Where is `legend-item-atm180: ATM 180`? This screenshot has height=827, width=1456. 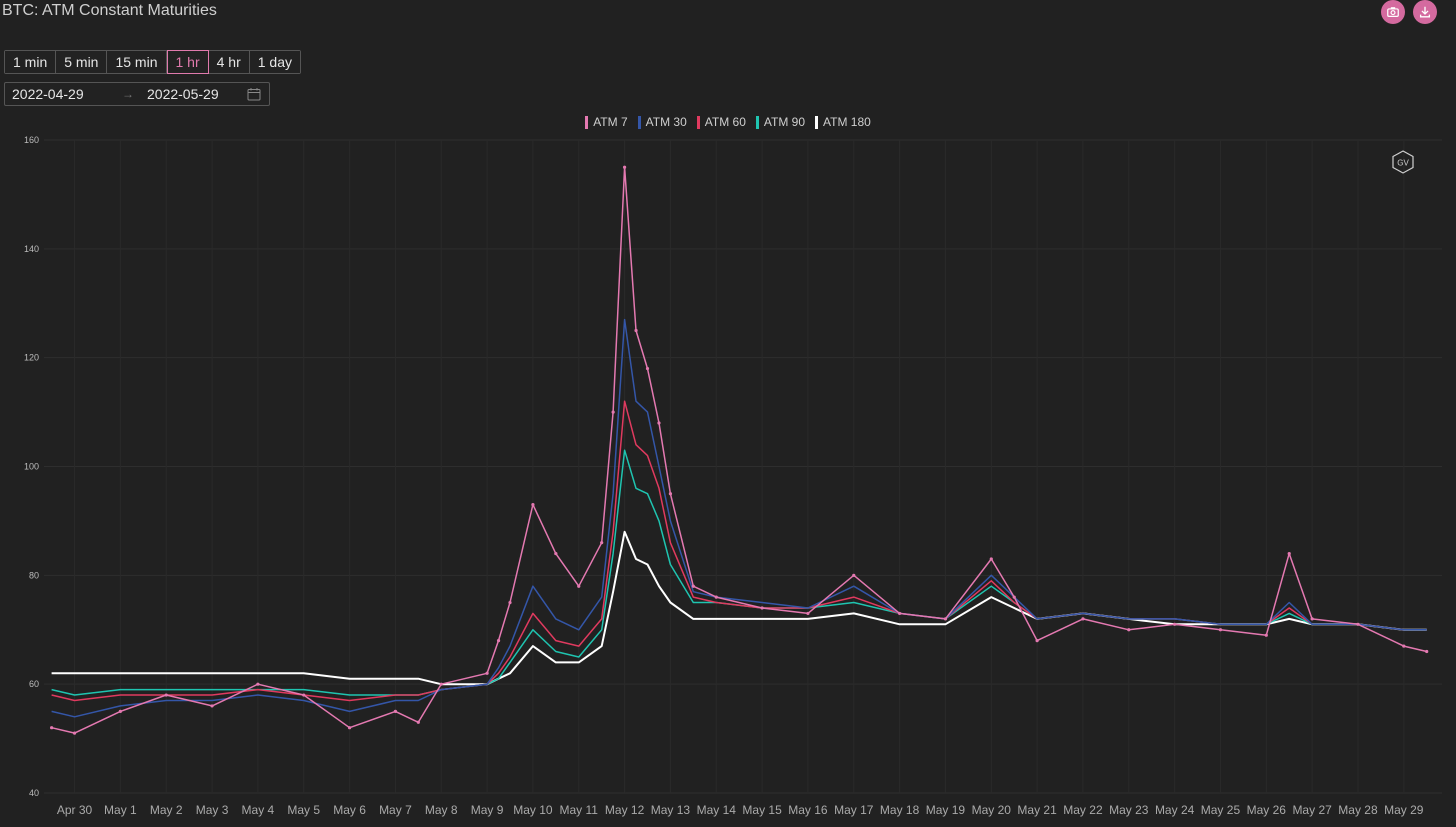 legend-item-atm180: ATM 180 is located at coordinates (843, 122).